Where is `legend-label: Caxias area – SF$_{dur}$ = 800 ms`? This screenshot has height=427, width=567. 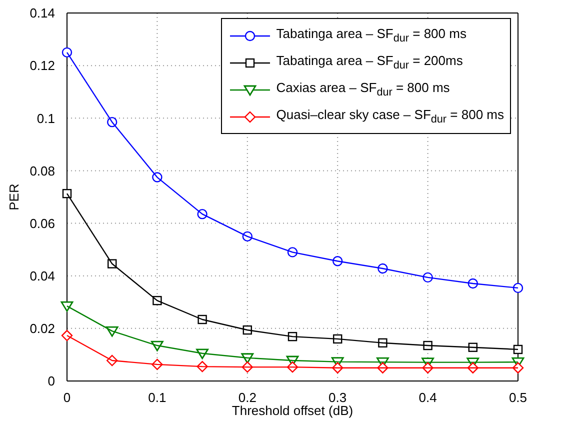
legend-label: Caxias area – SF$_{dur}$ = 800 ms is located at coordinates (363, 89).